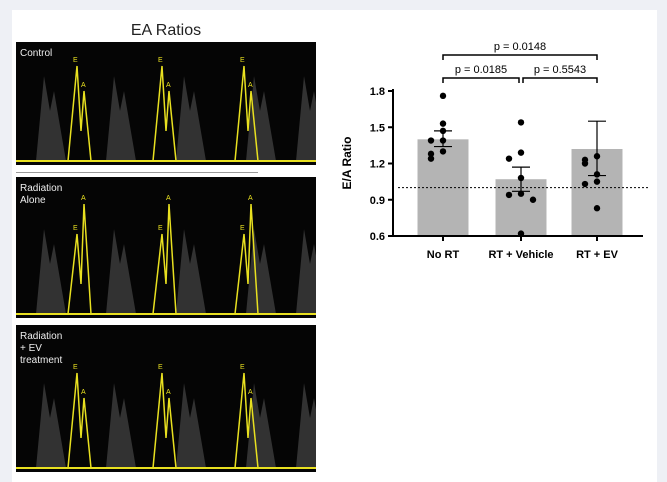 This screenshot has width=667, height=482. Describe the element at coordinates (520, 255) in the screenshot. I see `x-tick-label: RT + Vehicle` at that location.